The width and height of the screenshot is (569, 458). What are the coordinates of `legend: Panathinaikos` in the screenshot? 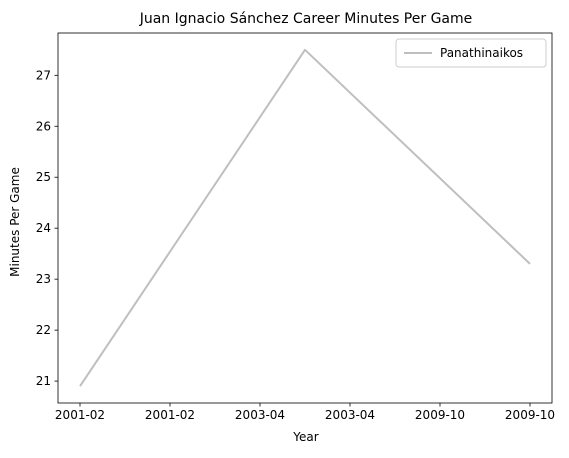 It's located at (471, 53).